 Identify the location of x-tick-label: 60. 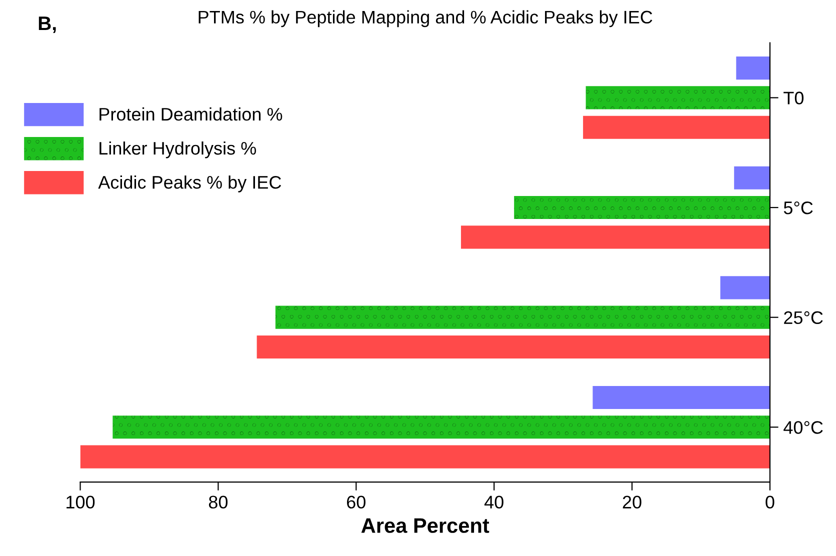
(356, 502).